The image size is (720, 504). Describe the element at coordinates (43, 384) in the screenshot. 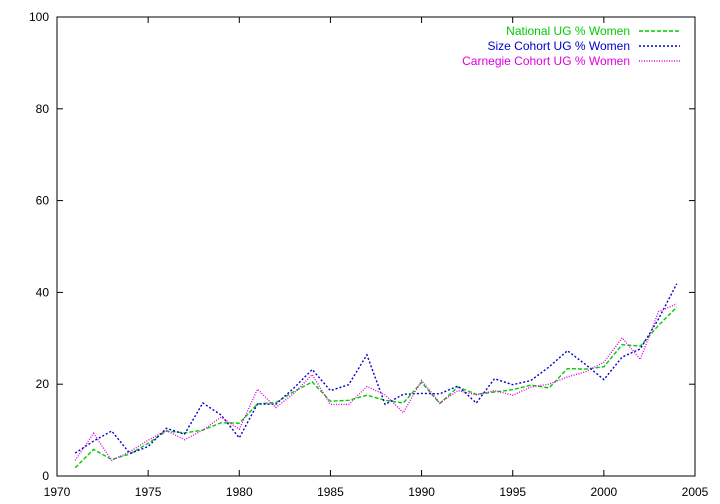

I see `y-tick-label: 20` at that location.